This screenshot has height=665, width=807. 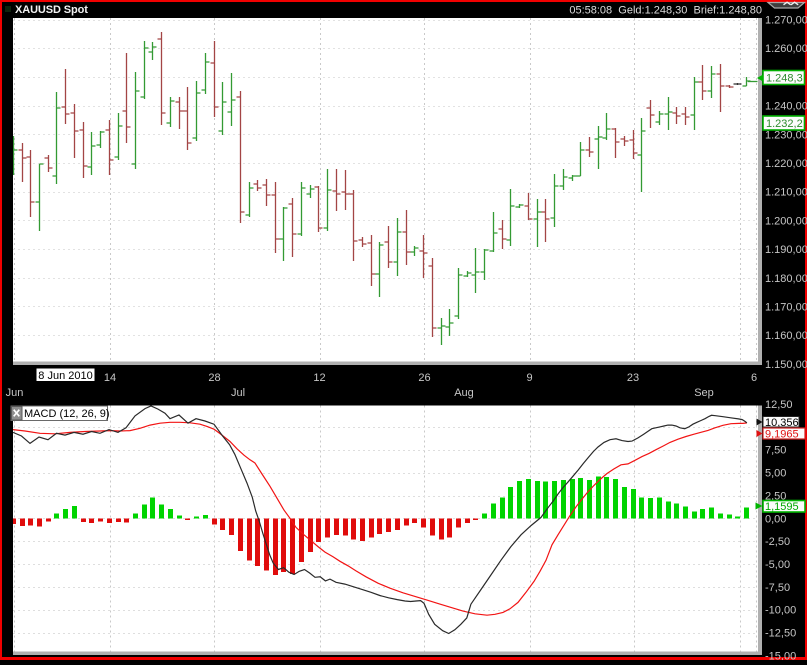 What do you see at coordinates (15, 393) in the screenshot?
I see `svg-text: Jun` at bounding box center [15, 393].